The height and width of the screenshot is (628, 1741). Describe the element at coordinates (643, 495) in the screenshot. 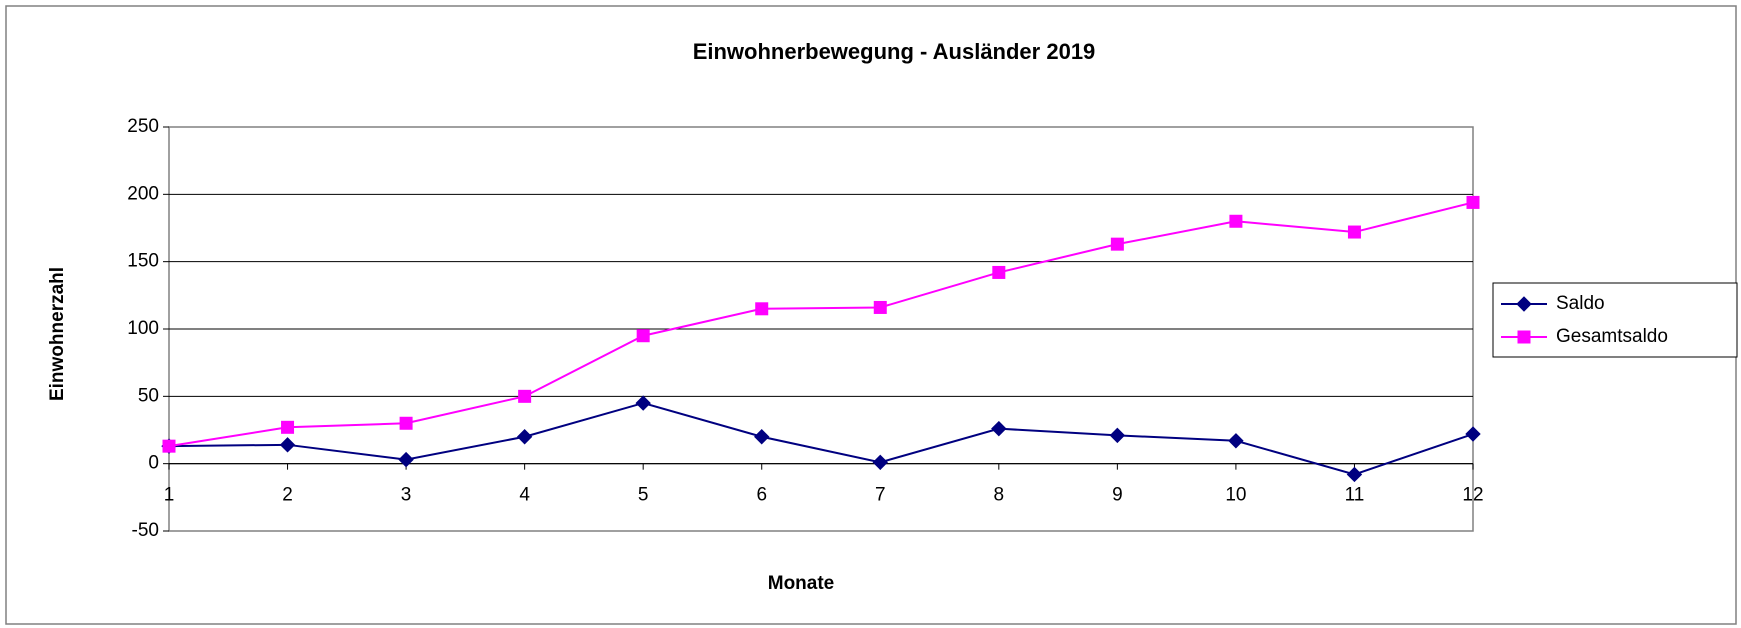

I see `x-tick-label: 5` at that location.